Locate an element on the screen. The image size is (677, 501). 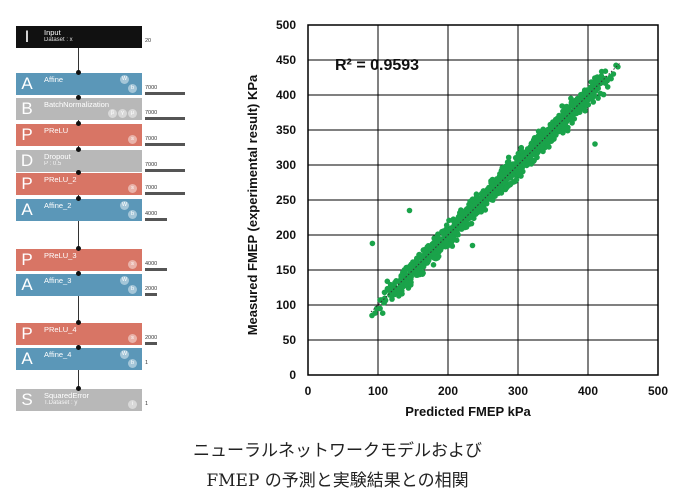
layer-batchnormalization: B BatchNormalization β γ μ is located at coordinates (79, 109).